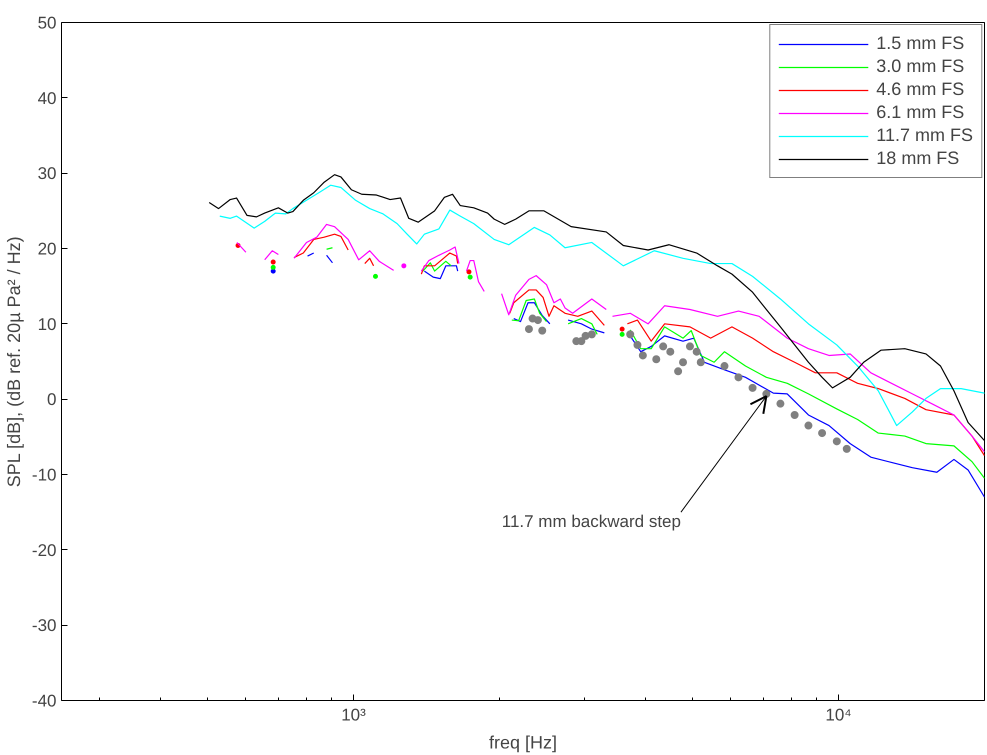 Image resolution: width=987 pixels, height=755 pixels. Describe the element at coordinates (47, 98) in the screenshot. I see `y-tick-label: 40` at that location.